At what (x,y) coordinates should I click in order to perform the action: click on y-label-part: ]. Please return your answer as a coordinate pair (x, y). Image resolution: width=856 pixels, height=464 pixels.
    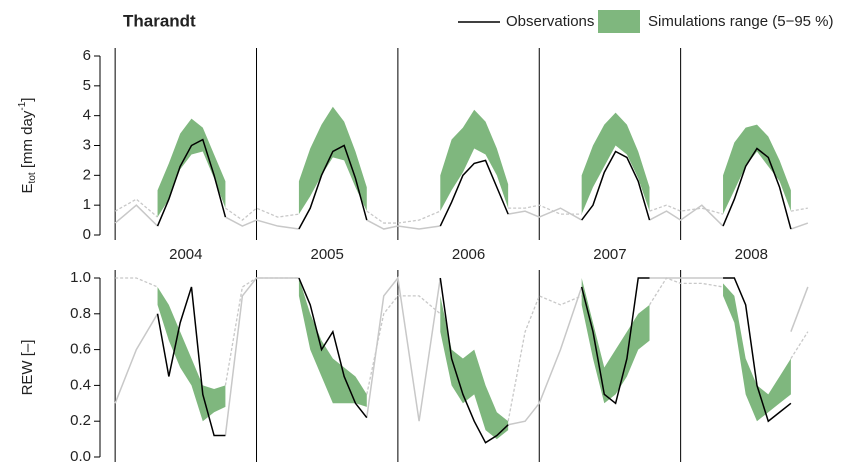
    Looking at the image, I should click on (27, 100).